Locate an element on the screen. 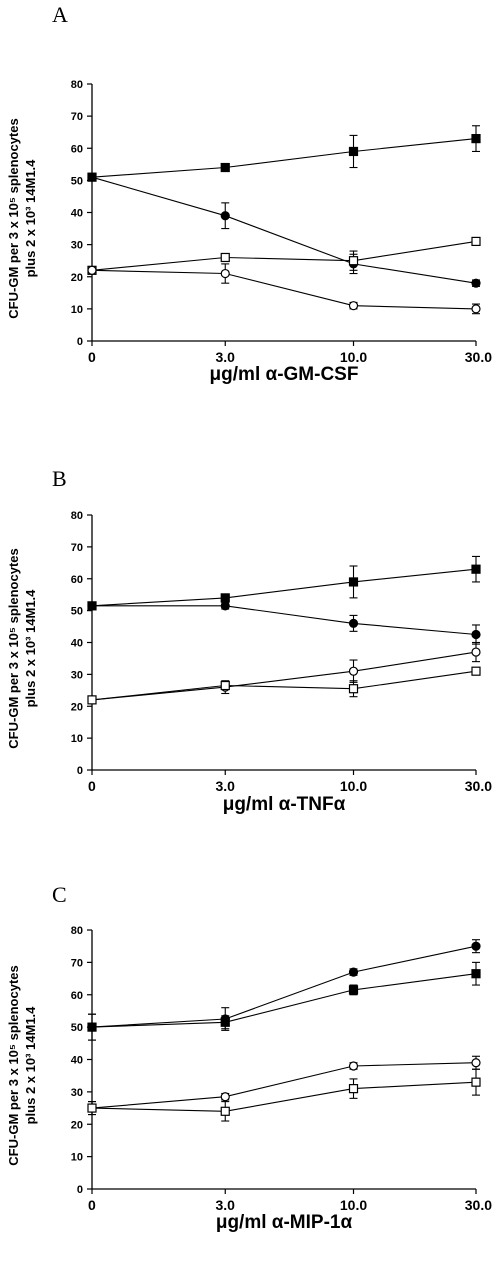  panel-letter: B is located at coordinates (59, 478).